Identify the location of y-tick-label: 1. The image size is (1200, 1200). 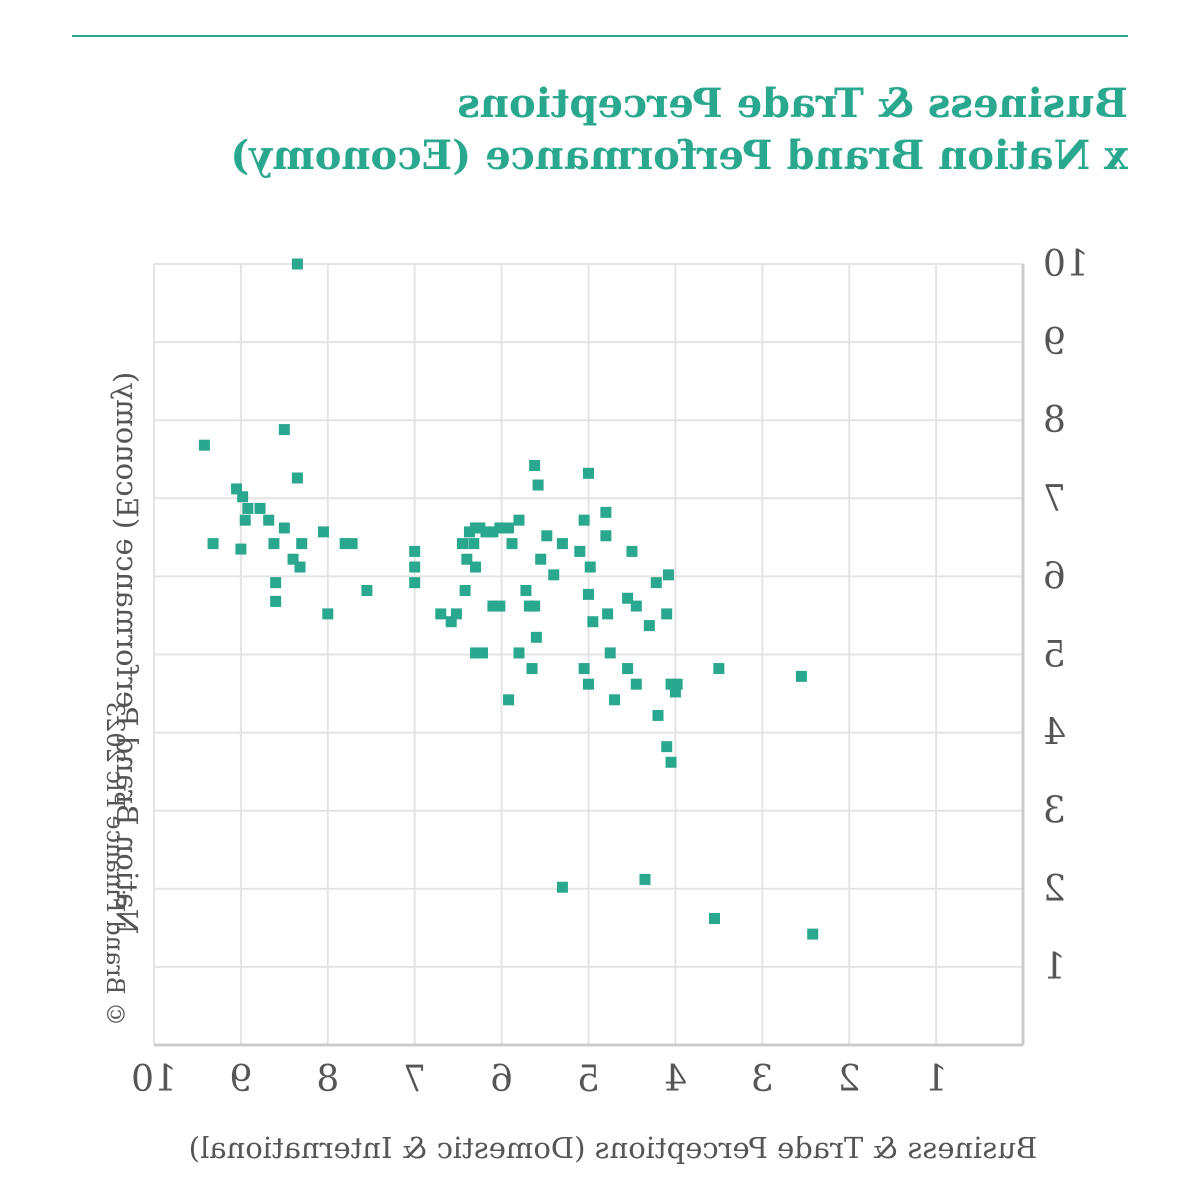
(1054, 967).